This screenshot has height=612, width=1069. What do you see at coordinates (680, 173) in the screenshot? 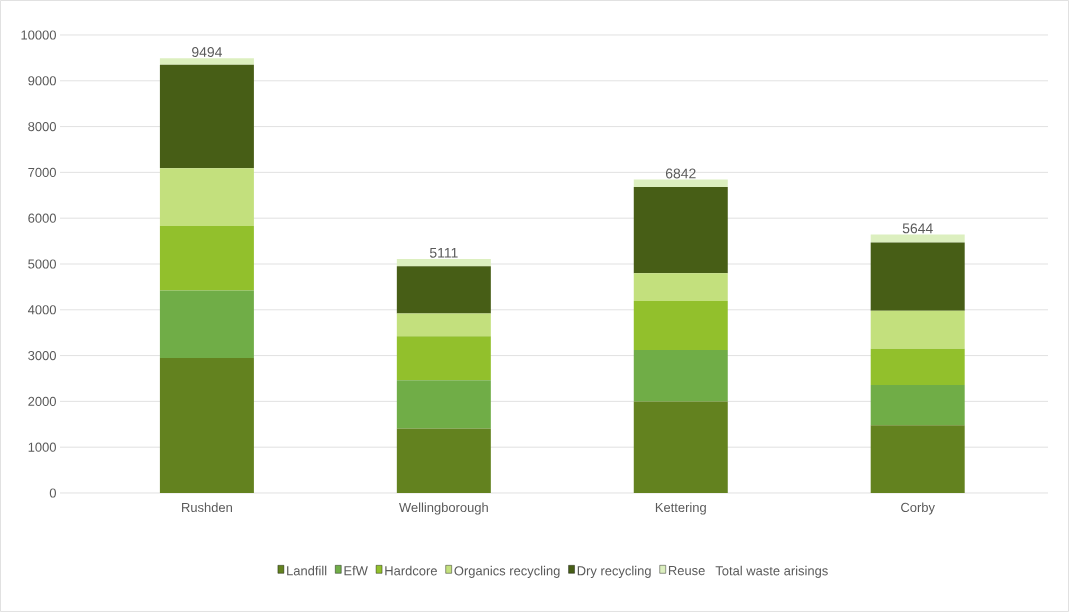
I see `total-label: 6842` at bounding box center [680, 173].